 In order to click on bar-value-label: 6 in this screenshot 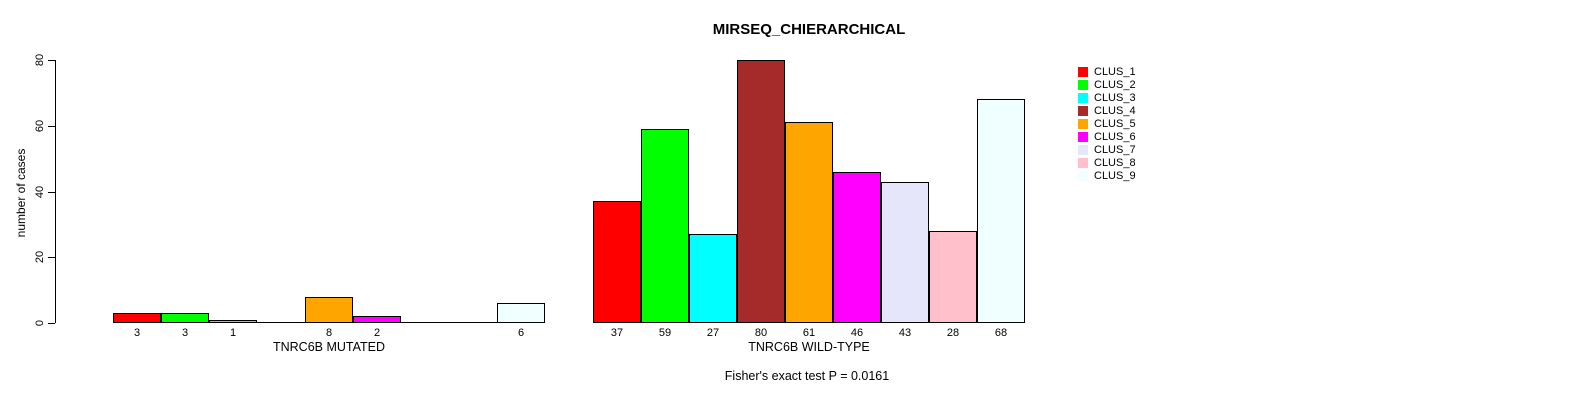, I will do `click(521, 333)`.